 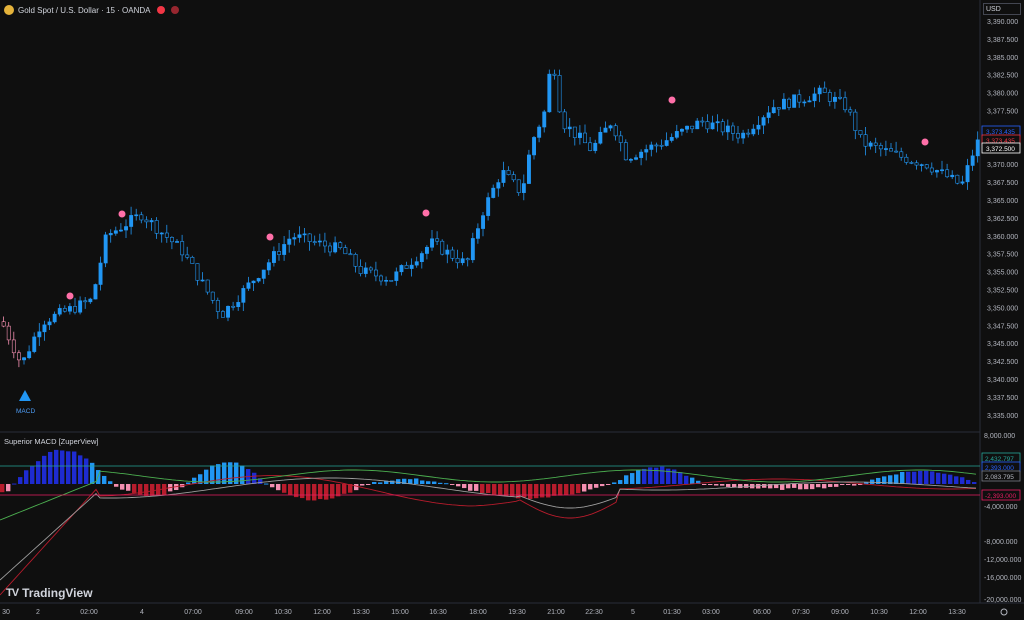 I want to click on price-badge, so click(x=1001, y=148).